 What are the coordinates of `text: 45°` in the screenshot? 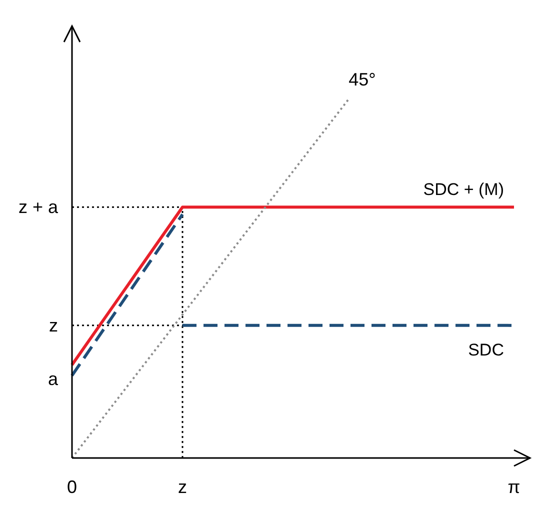 It's located at (362, 80).